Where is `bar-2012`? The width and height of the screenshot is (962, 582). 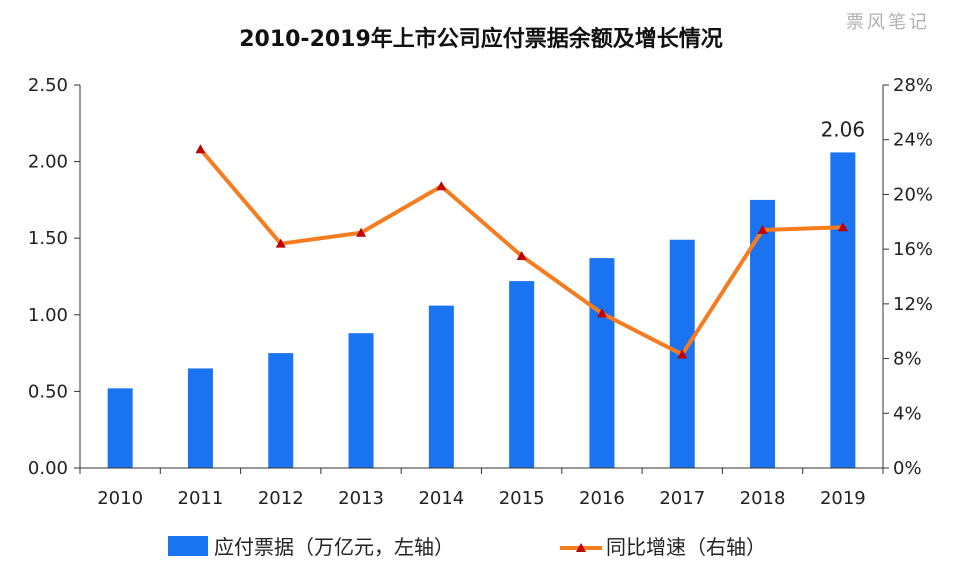 bar-2012 is located at coordinates (281, 410).